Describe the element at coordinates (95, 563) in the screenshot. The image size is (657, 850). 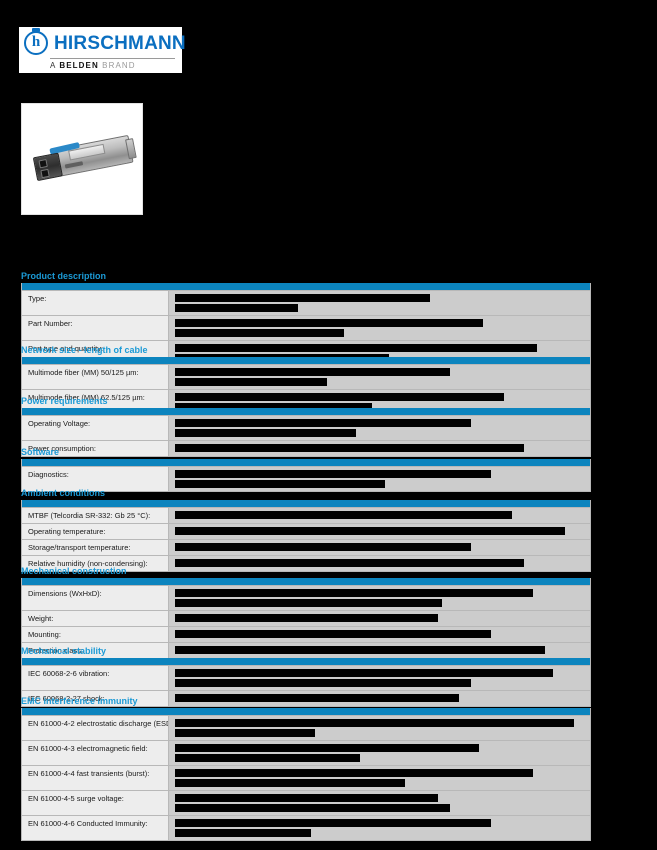
I see `spec-label: Relative humidity (non-condensing):` at that location.